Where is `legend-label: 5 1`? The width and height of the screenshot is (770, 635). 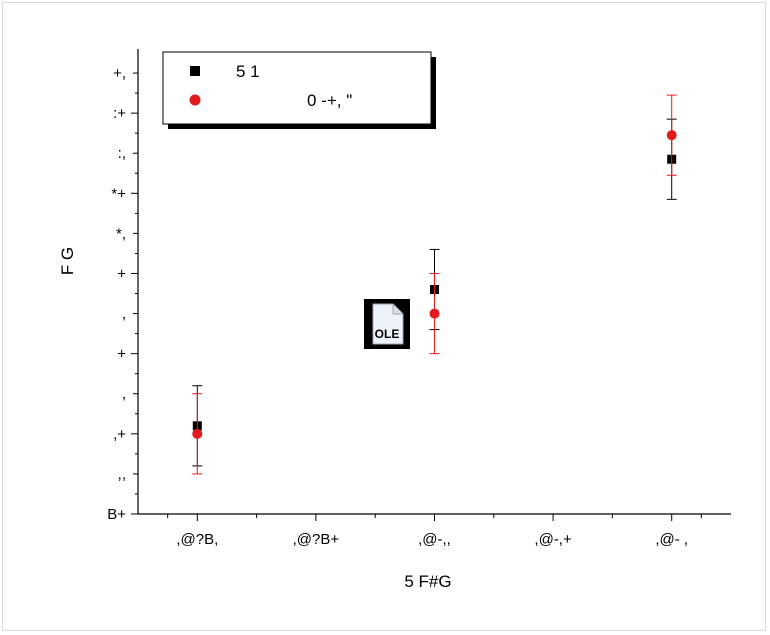 legend-label: 5 1 is located at coordinates (248, 71).